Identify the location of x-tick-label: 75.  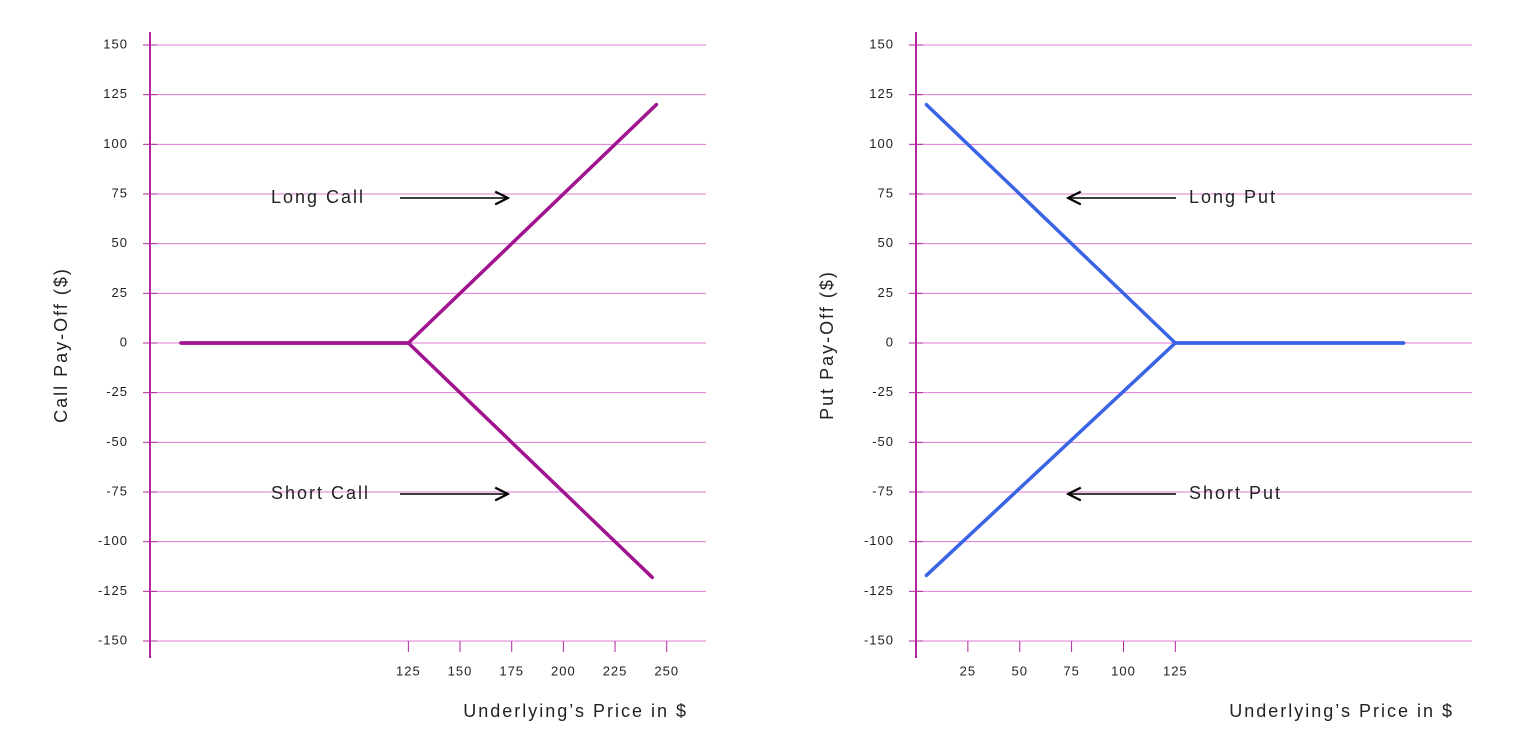
(1071, 670).